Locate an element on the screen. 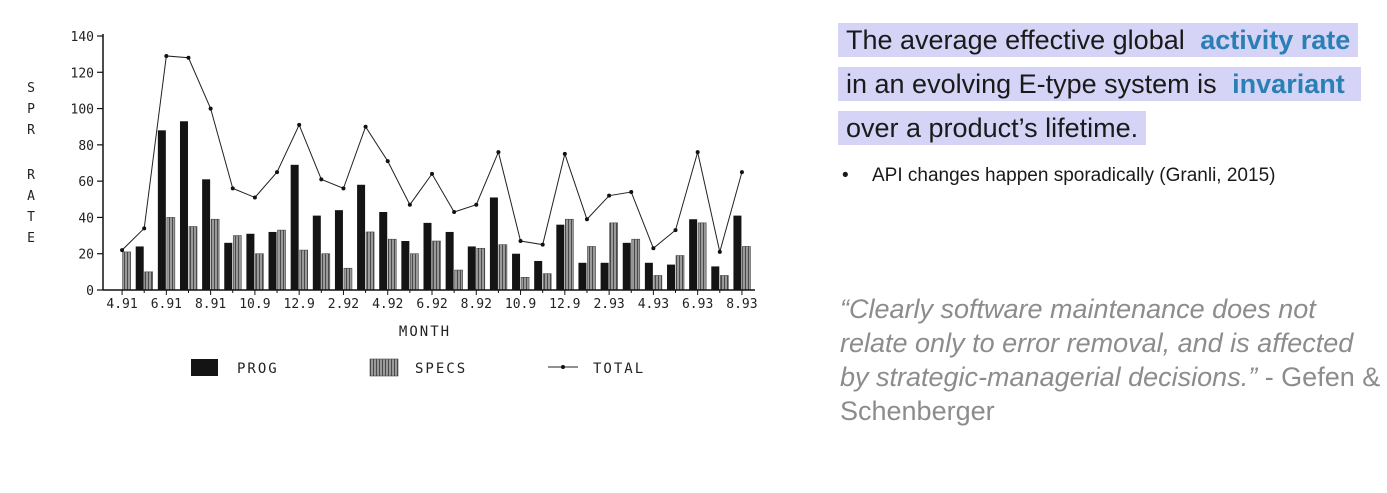 This screenshot has height=493, width=1387. y-tick-label: 120 is located at coordinates (82, 73).